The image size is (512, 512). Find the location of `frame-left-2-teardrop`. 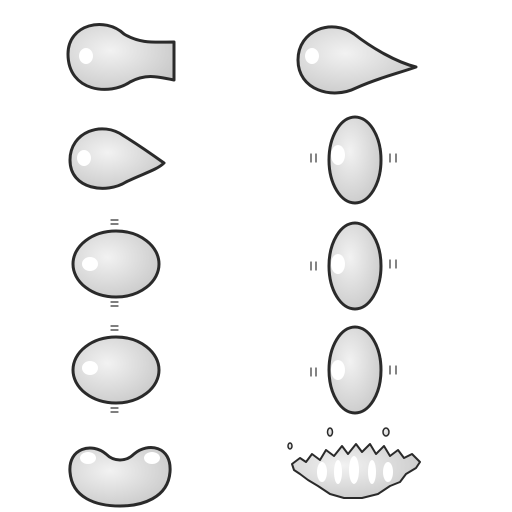

frame-left-2-teardrop is located at coordinates (117, 158).